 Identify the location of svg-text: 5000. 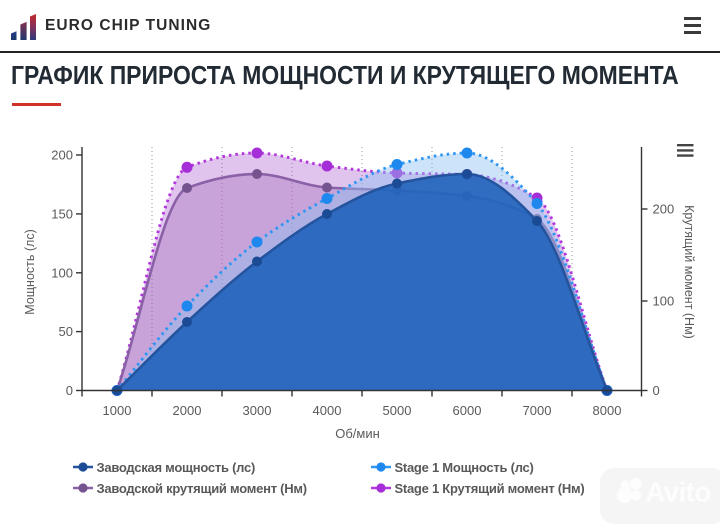
(397, 410).